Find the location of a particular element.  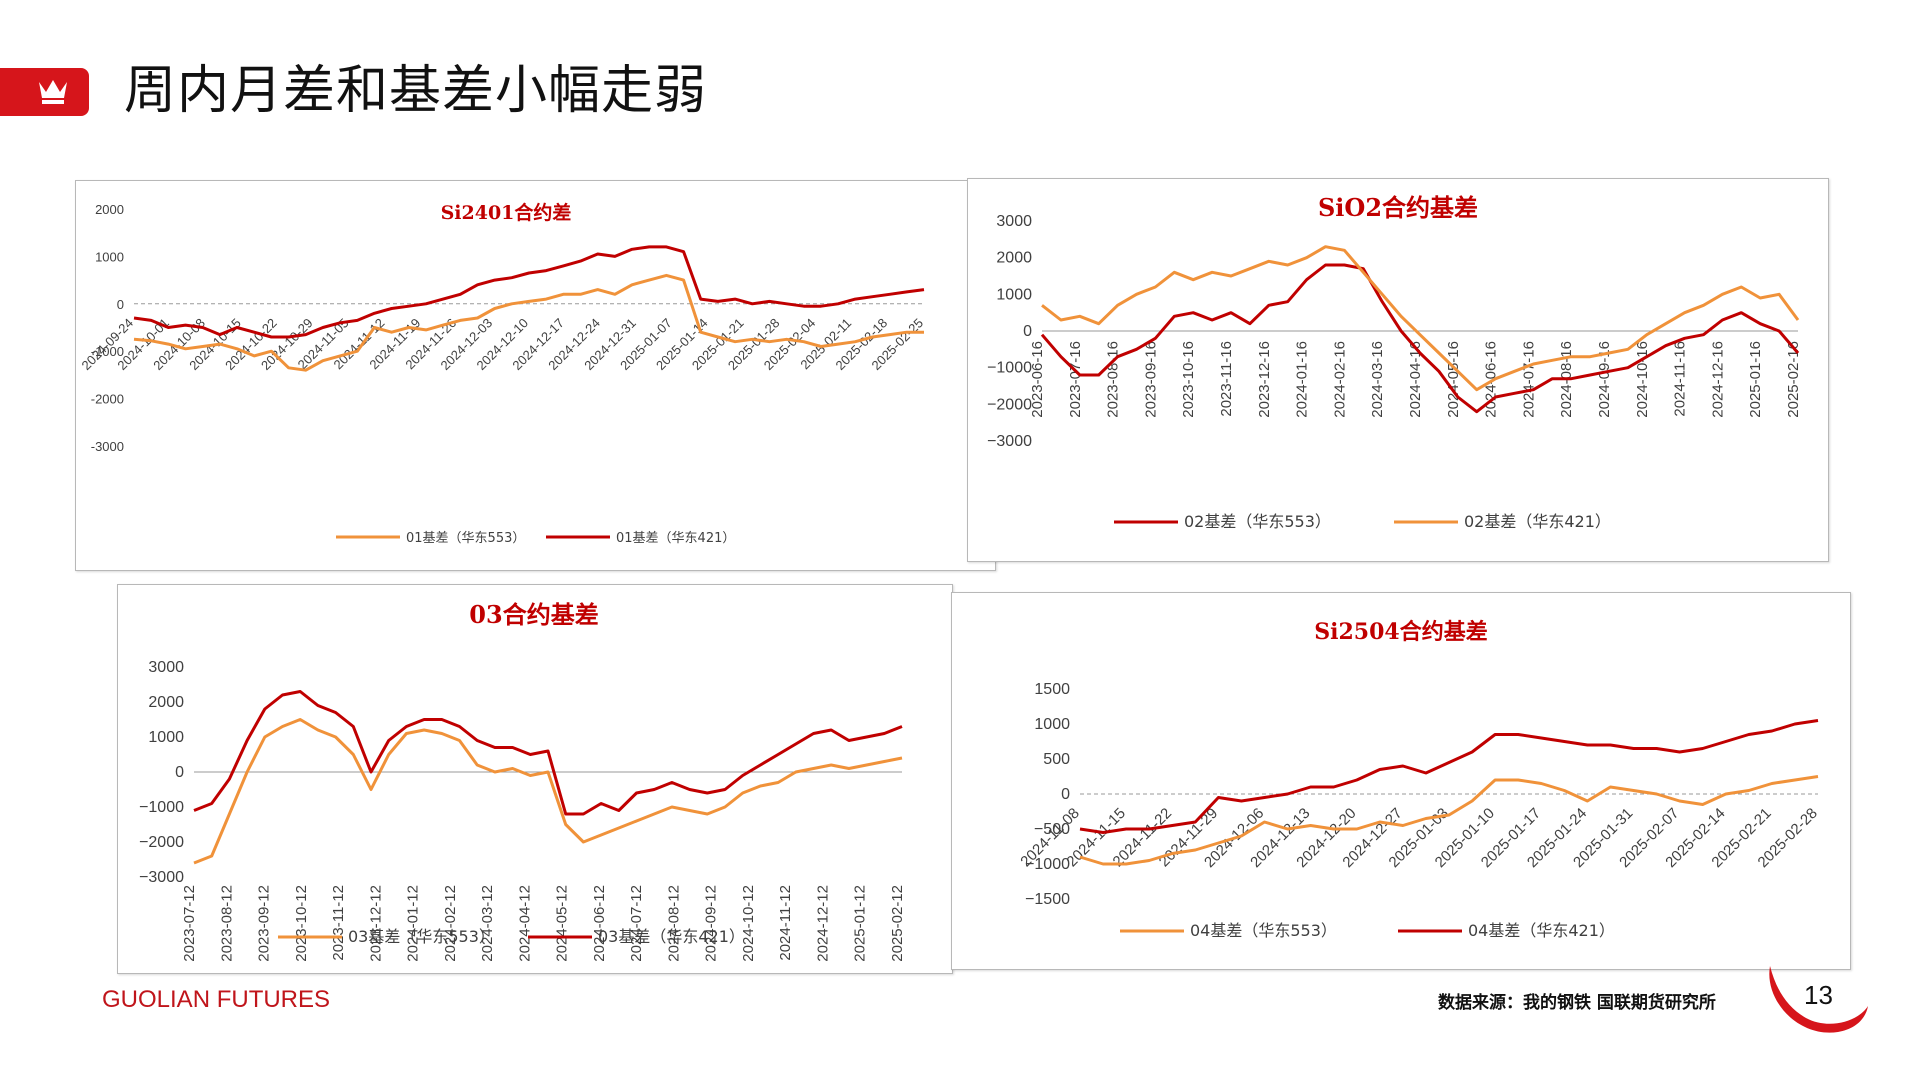

x-tick-label: 2023-11-12 is located at coordinates (338, 923).